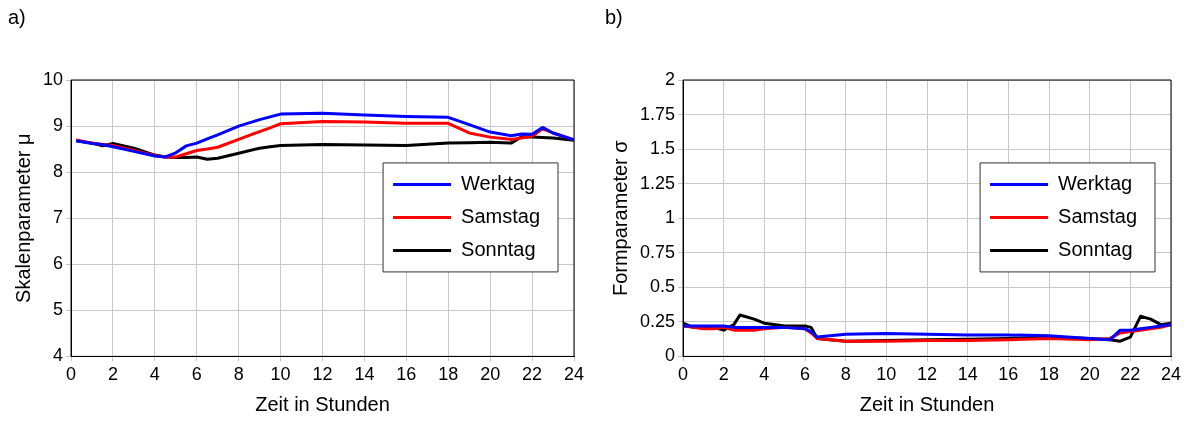  Describe the element at coordinates (670, 355) in the screenshot. I see `y-tick-label: 0` at that location.